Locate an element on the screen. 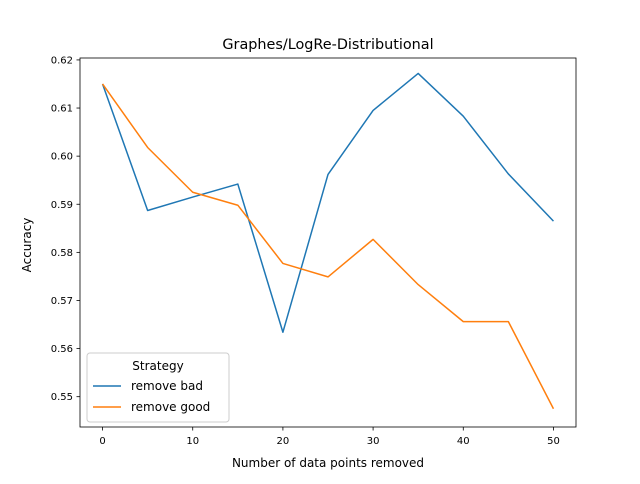 This screenshot has height=484, width=640. x-tick-label: 30 is located at coordinates (373, 441).